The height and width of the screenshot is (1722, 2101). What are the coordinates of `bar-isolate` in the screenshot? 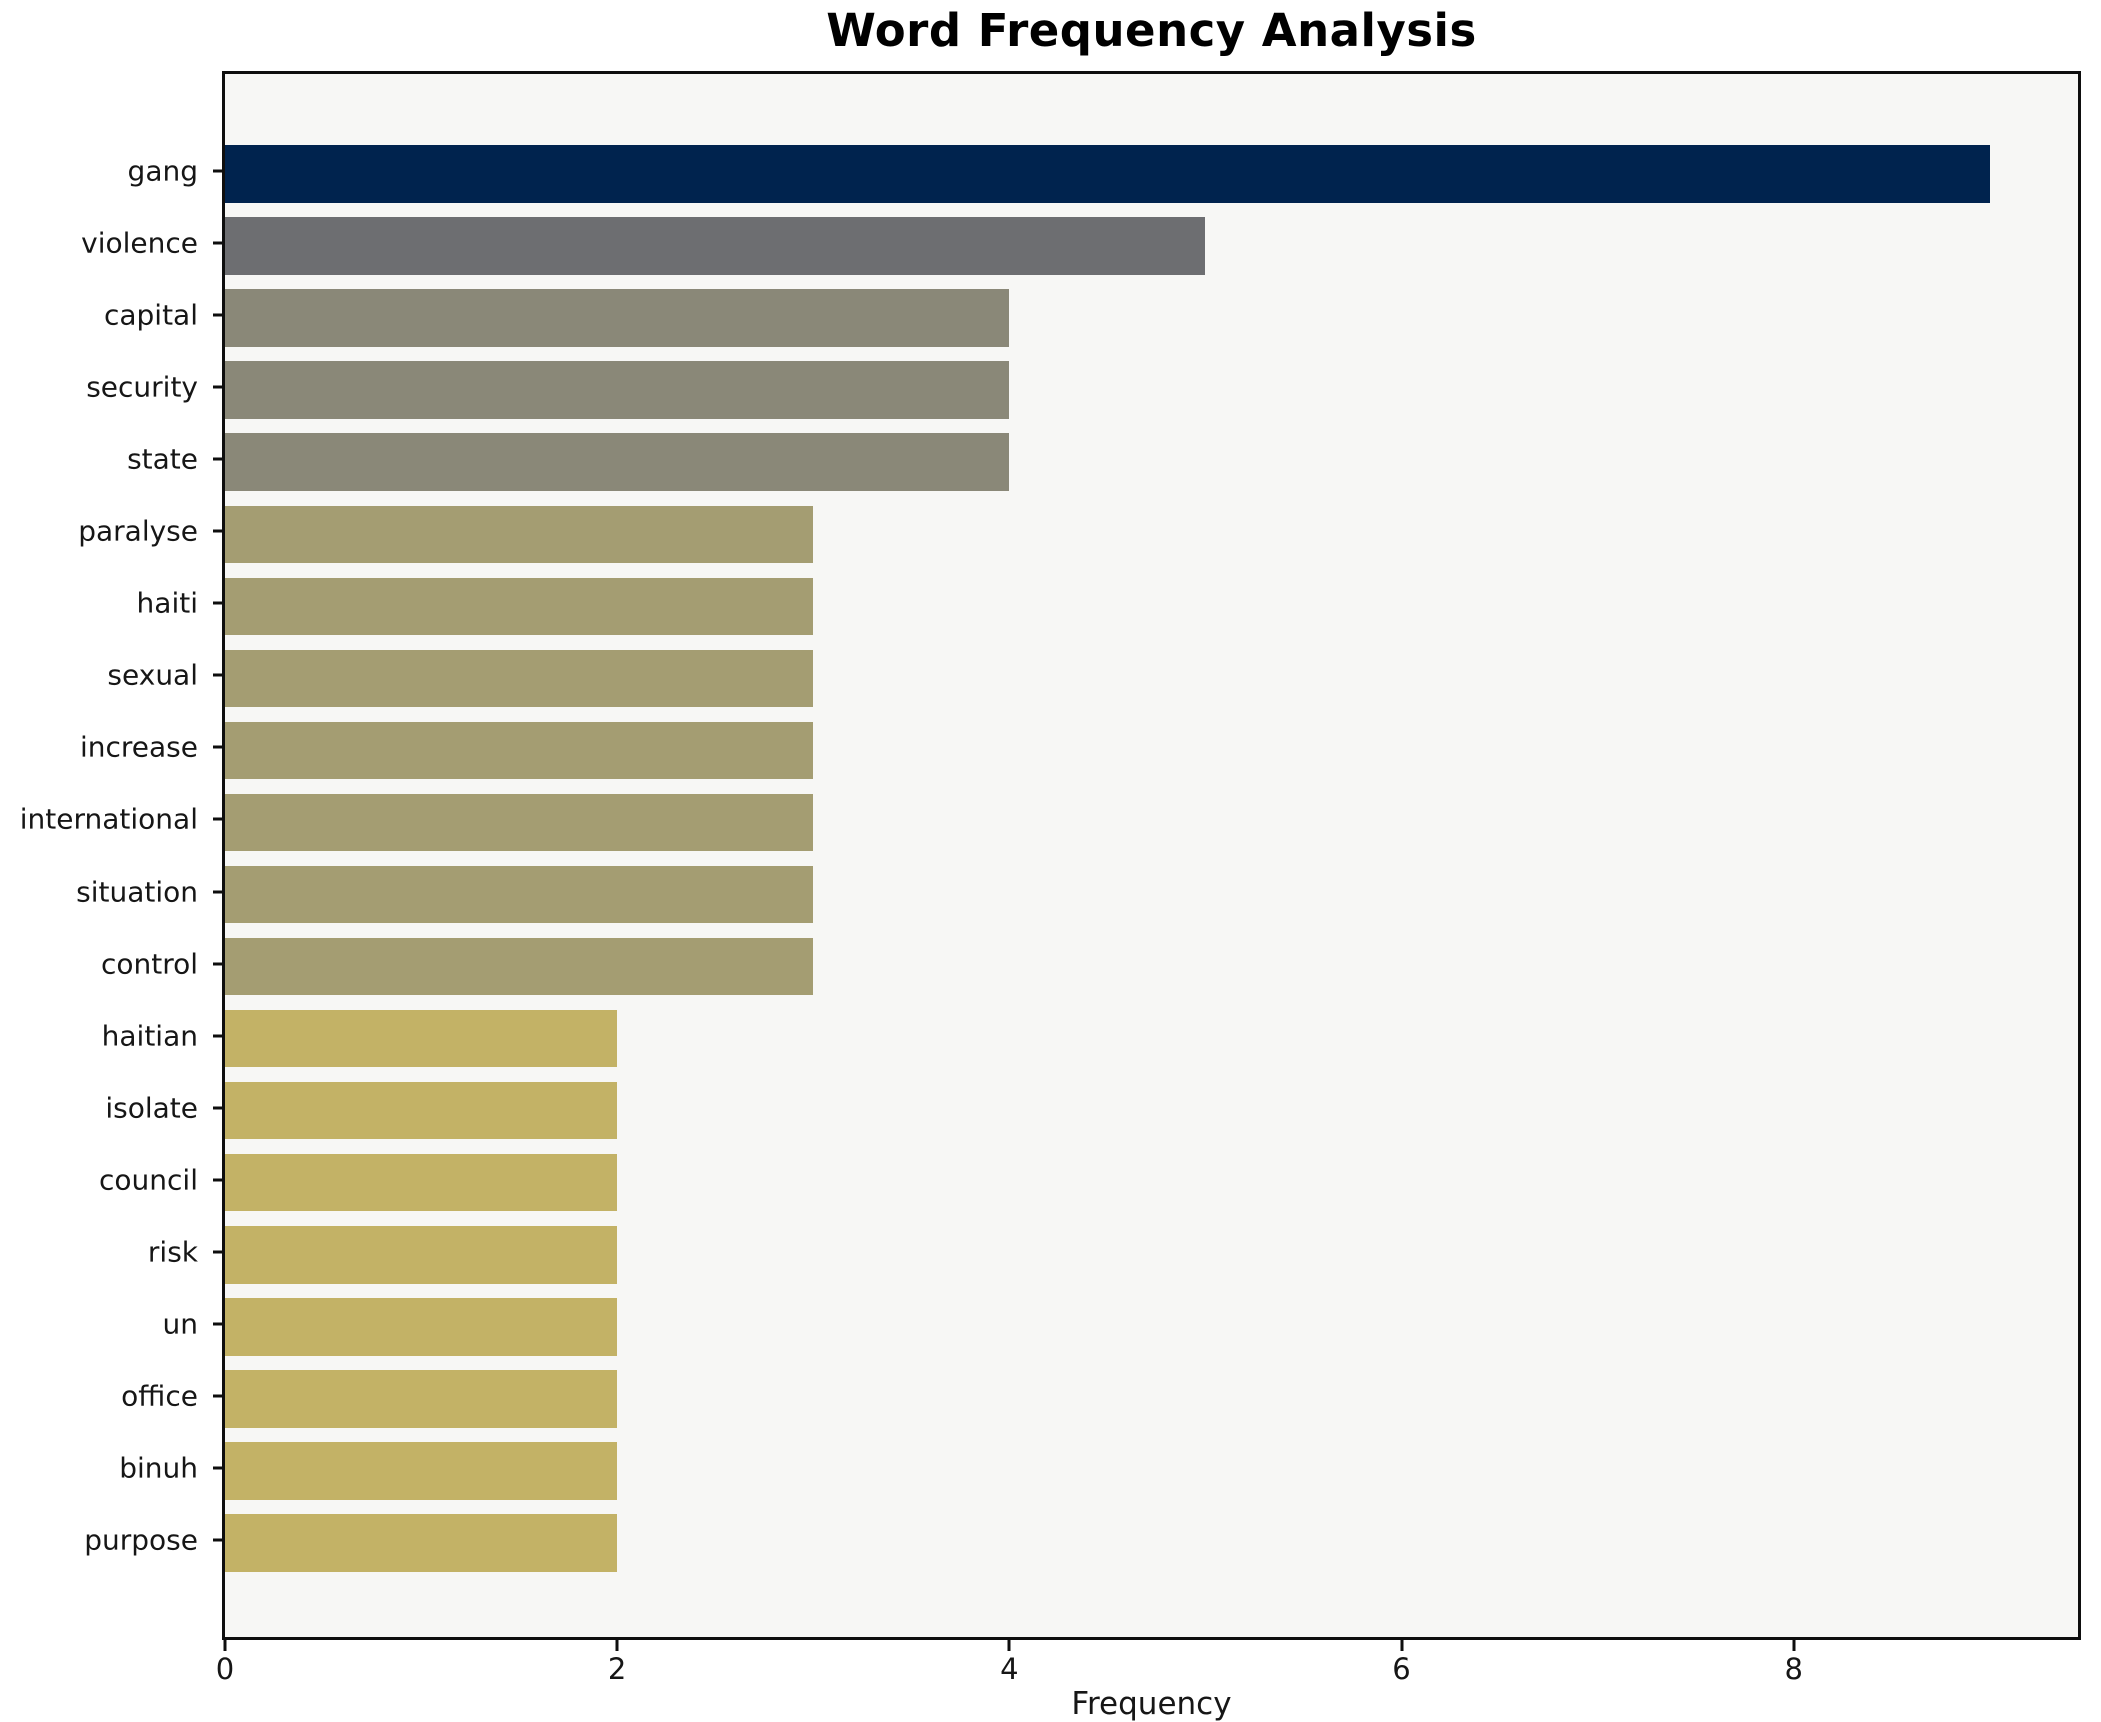 It's located at (421, 1110).